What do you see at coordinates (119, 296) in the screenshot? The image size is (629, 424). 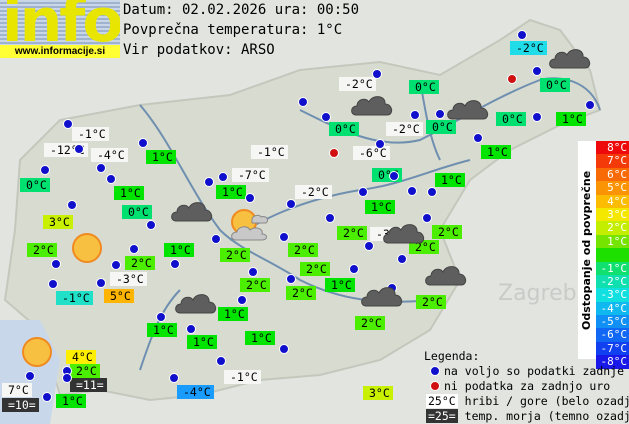 I see `station-temperature-label: 5°C` at bounding box center [119, 296].